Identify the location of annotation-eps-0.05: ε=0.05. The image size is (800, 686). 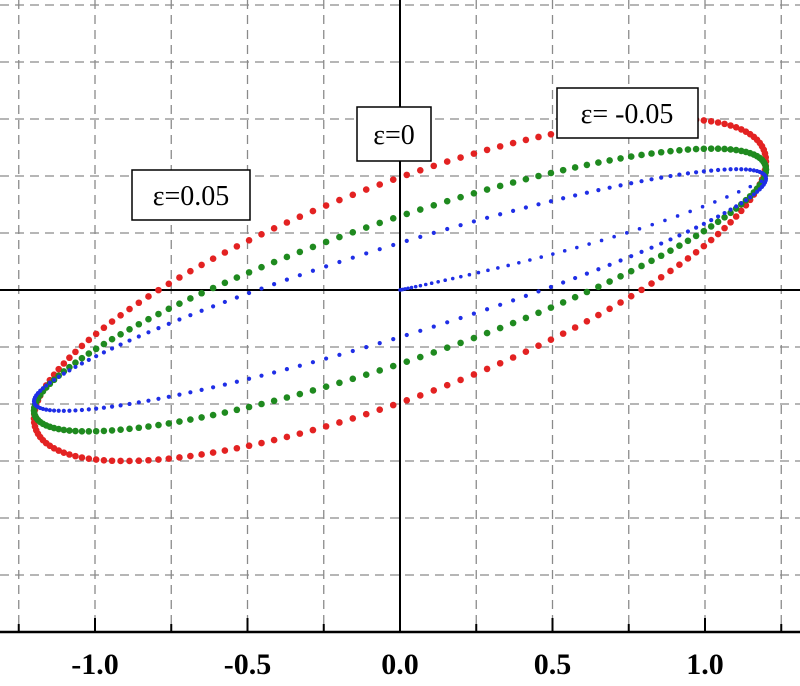
(191, 195).